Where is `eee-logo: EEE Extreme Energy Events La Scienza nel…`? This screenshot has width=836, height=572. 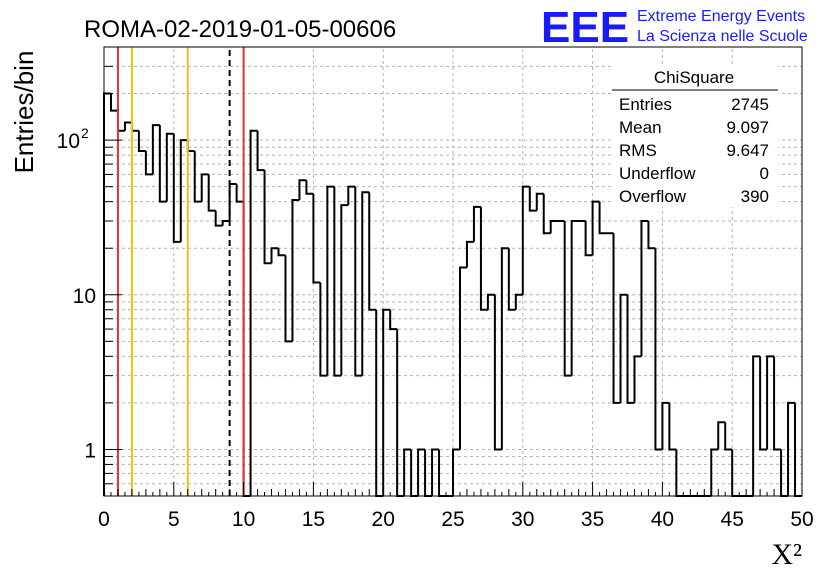 eee-logo: EEE Extreme Energy Events La Scienza nel… is located at coordinates (674, 27).